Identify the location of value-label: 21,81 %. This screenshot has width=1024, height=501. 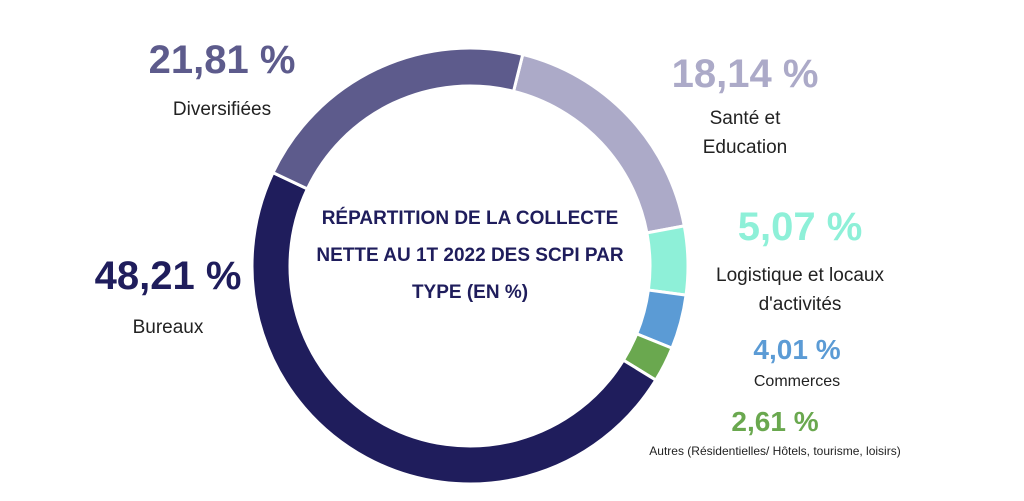
(222, 60).